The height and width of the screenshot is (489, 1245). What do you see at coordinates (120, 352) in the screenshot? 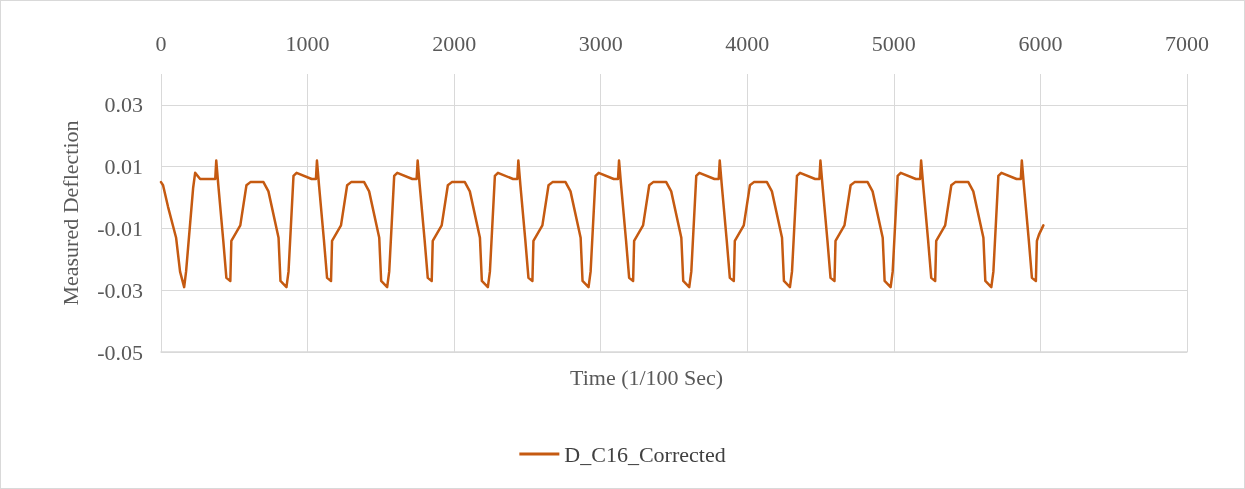
I see `y-tick-label: -0.05` at bounding box center [120, 352].